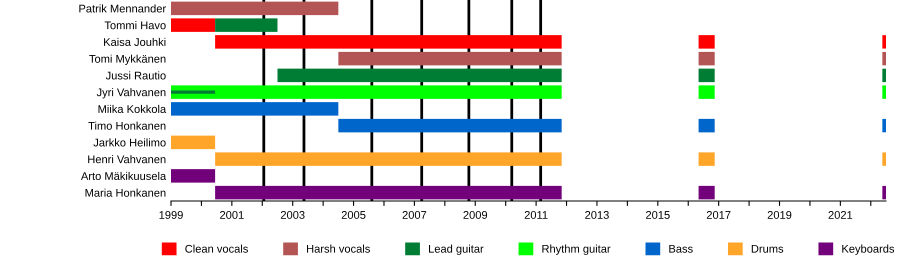 This screenshot has height=278, width=900. I want to click on y-tick-label: Jarkko Heilimo, so click(129, 142).